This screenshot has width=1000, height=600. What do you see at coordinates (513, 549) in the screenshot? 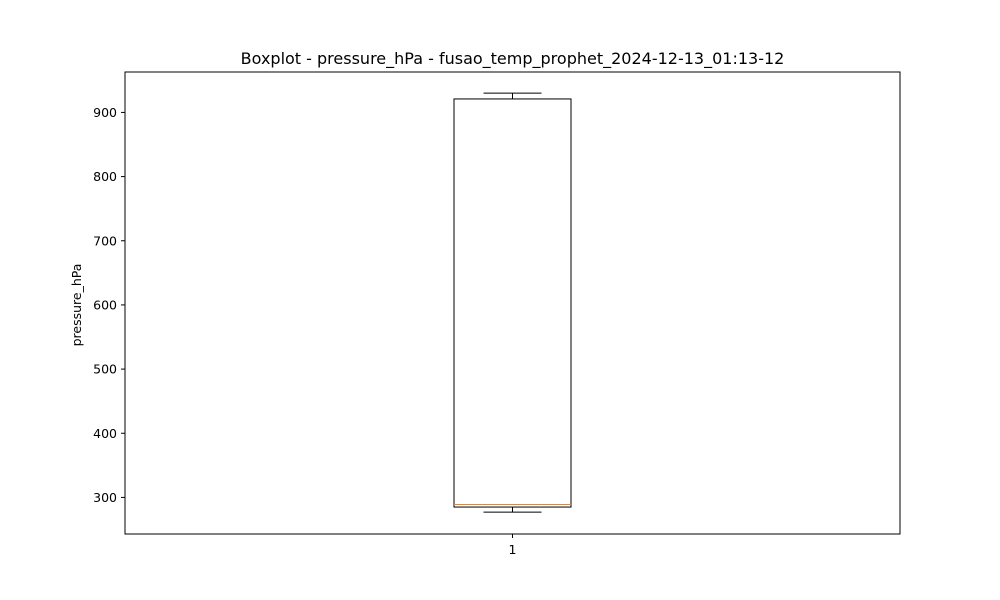
I see `x-tick-label: 1` at bounding box center [513, 549].